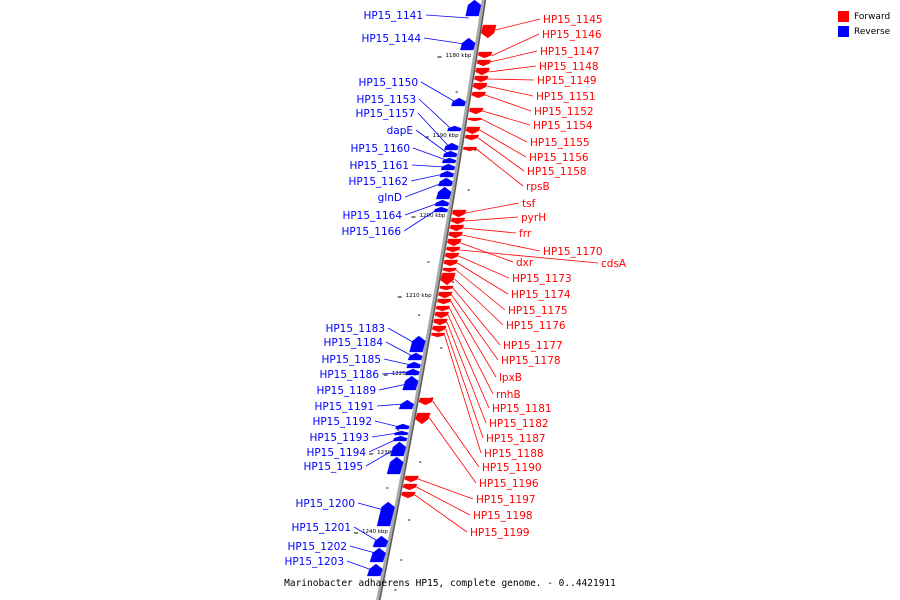  What do you see at coordinates (864, 31) in the screenshot?
I see `legend-reverse: Reverse` at bounding box center [864, 31].